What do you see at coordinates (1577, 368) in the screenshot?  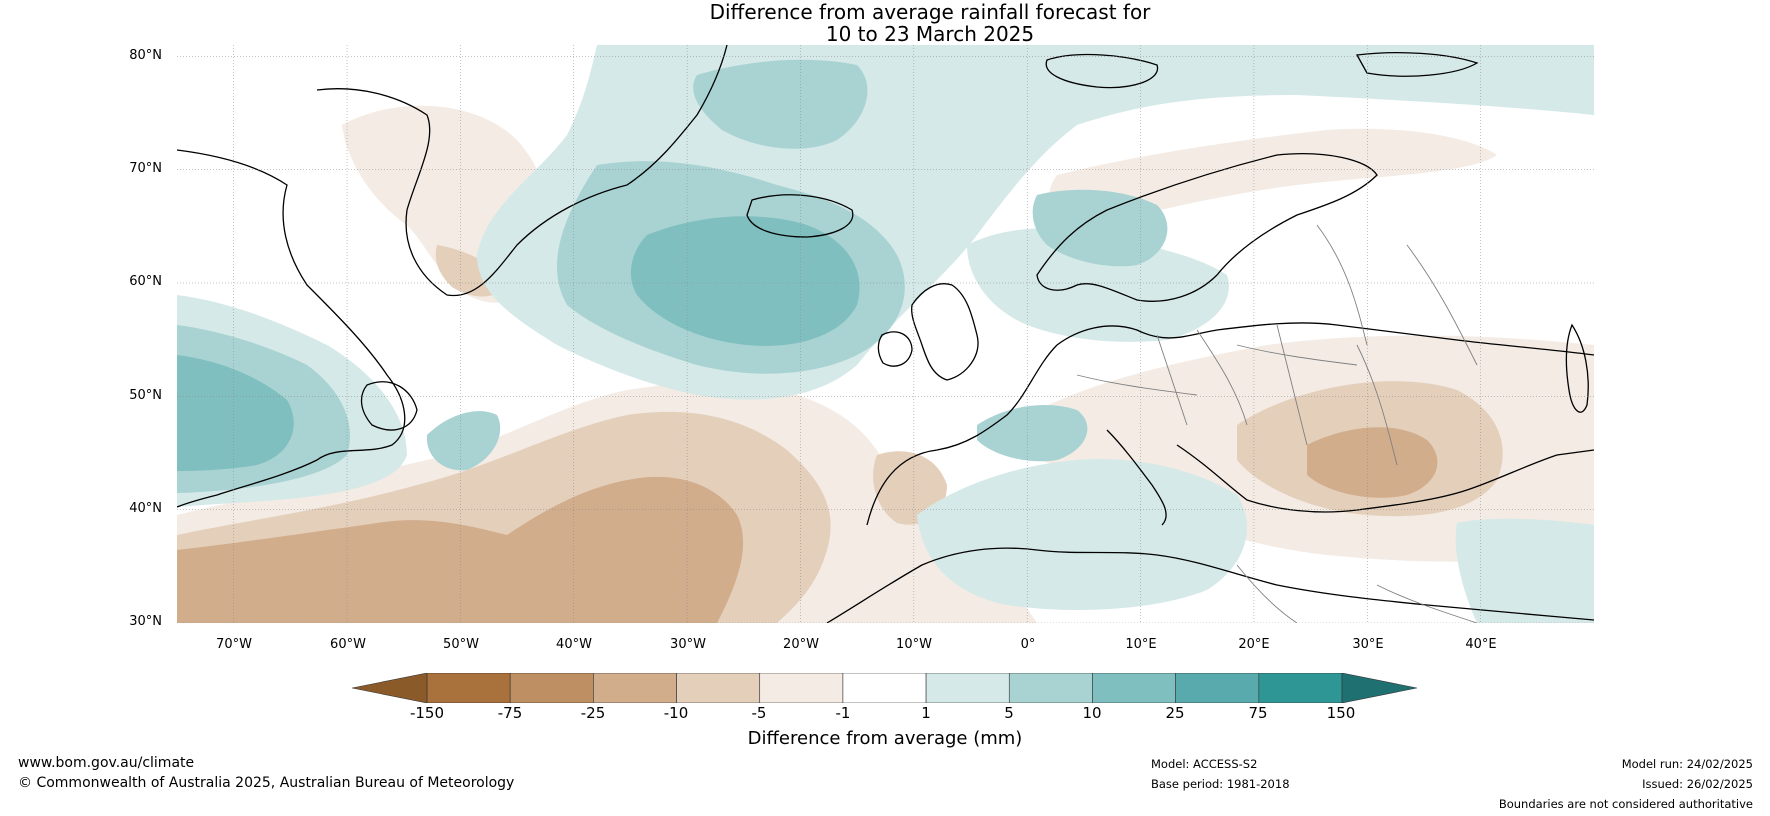 I see `coastline-caspian` at bounding box center [1577, 368].